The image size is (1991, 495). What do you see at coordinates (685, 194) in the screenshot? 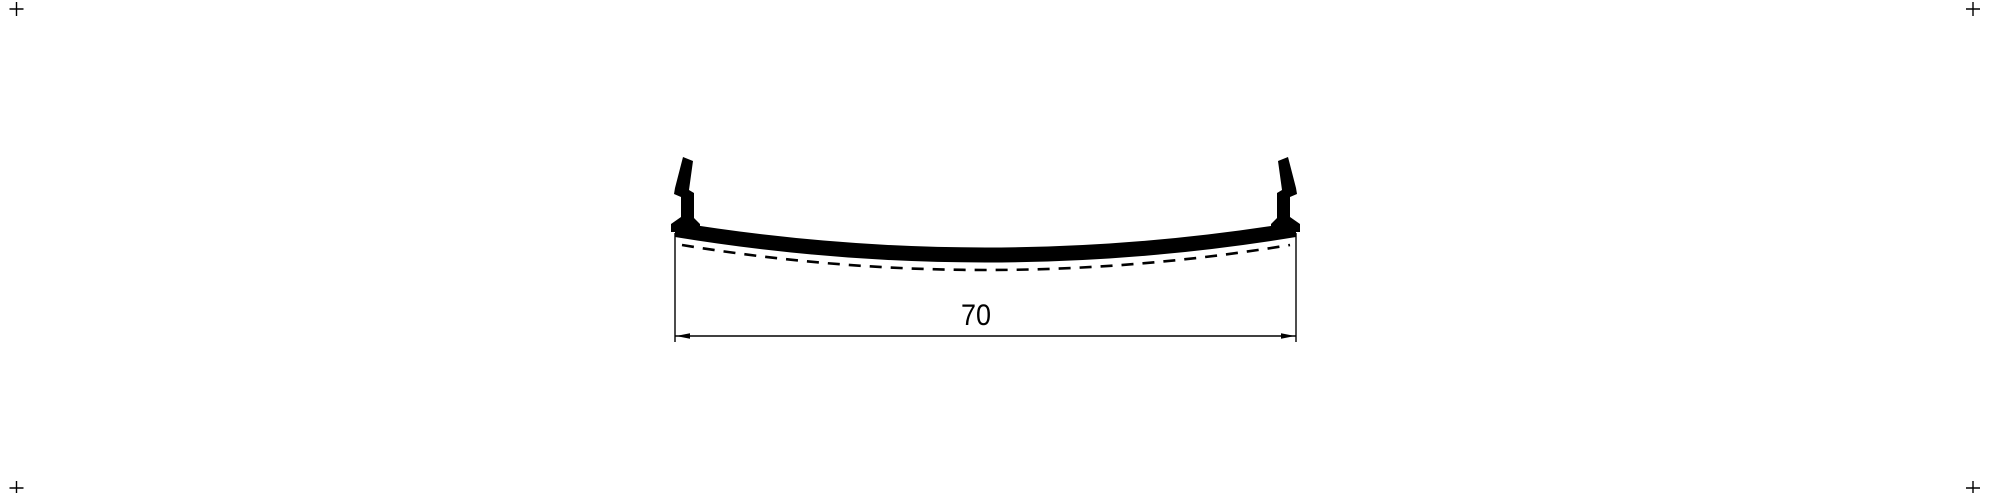
I see `profile-tab-left` at bounding box center [685, 194].